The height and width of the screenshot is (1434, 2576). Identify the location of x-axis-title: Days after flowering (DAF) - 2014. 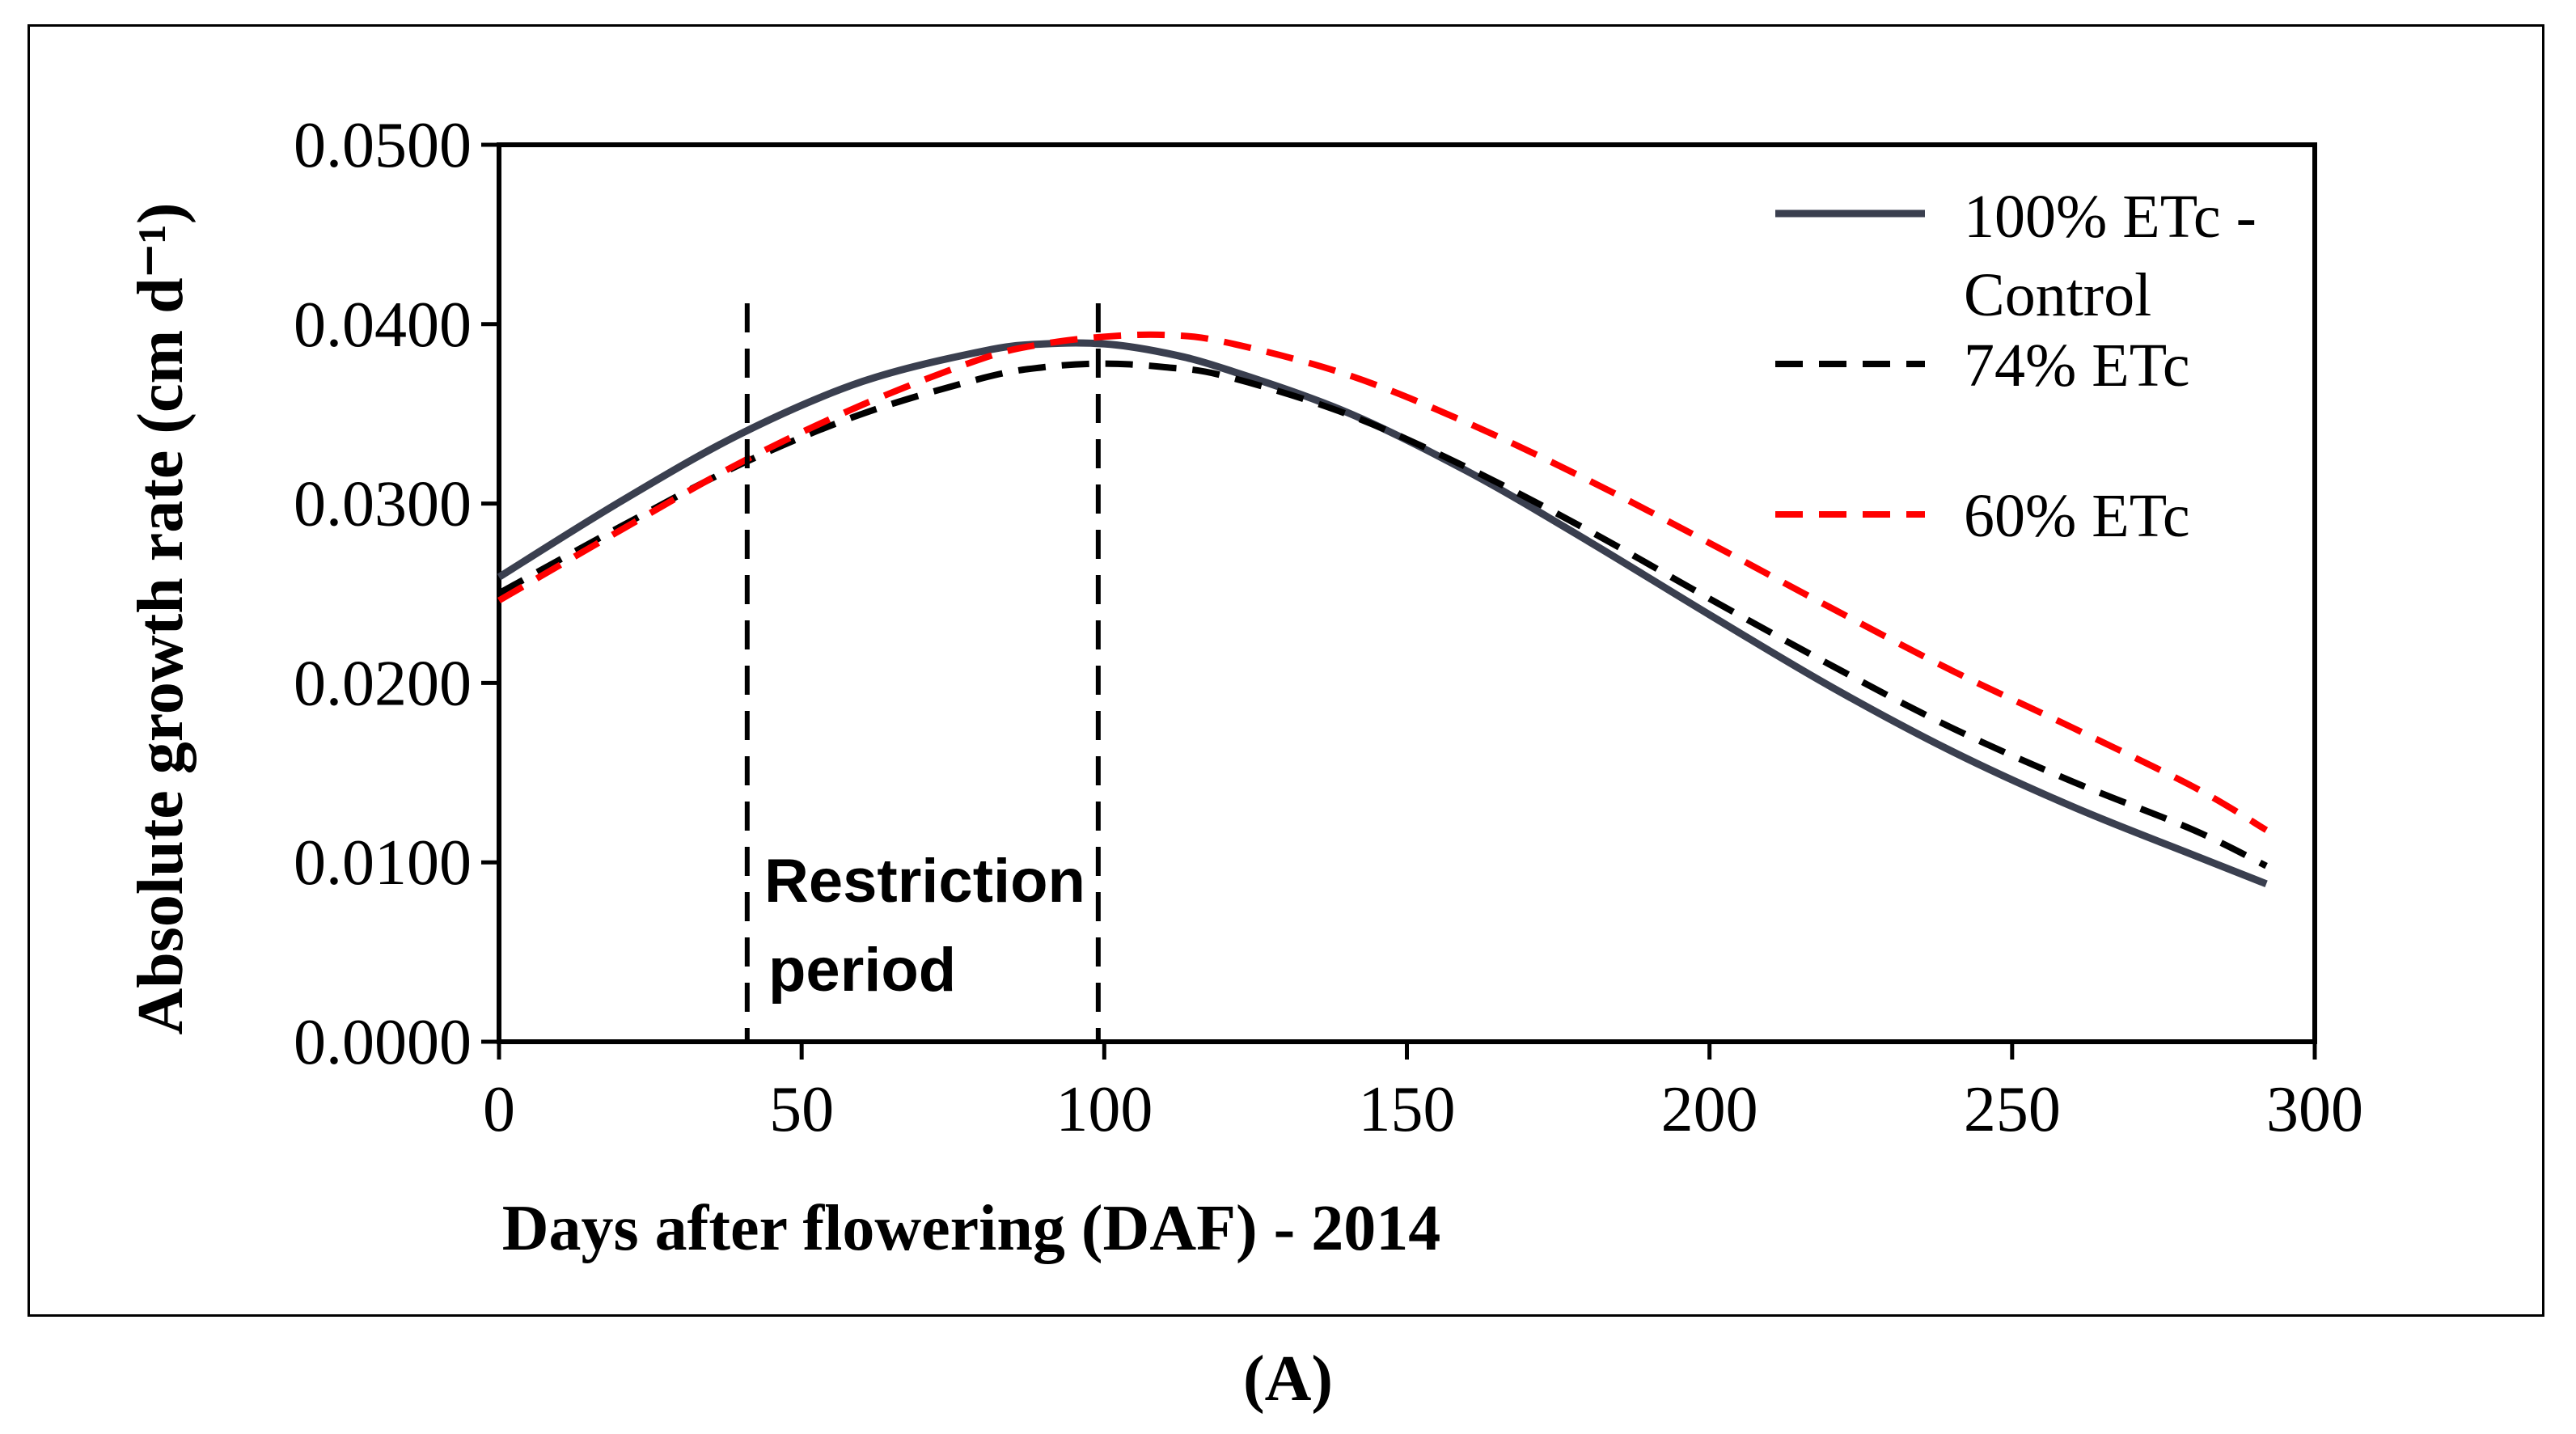
(971, 1228).